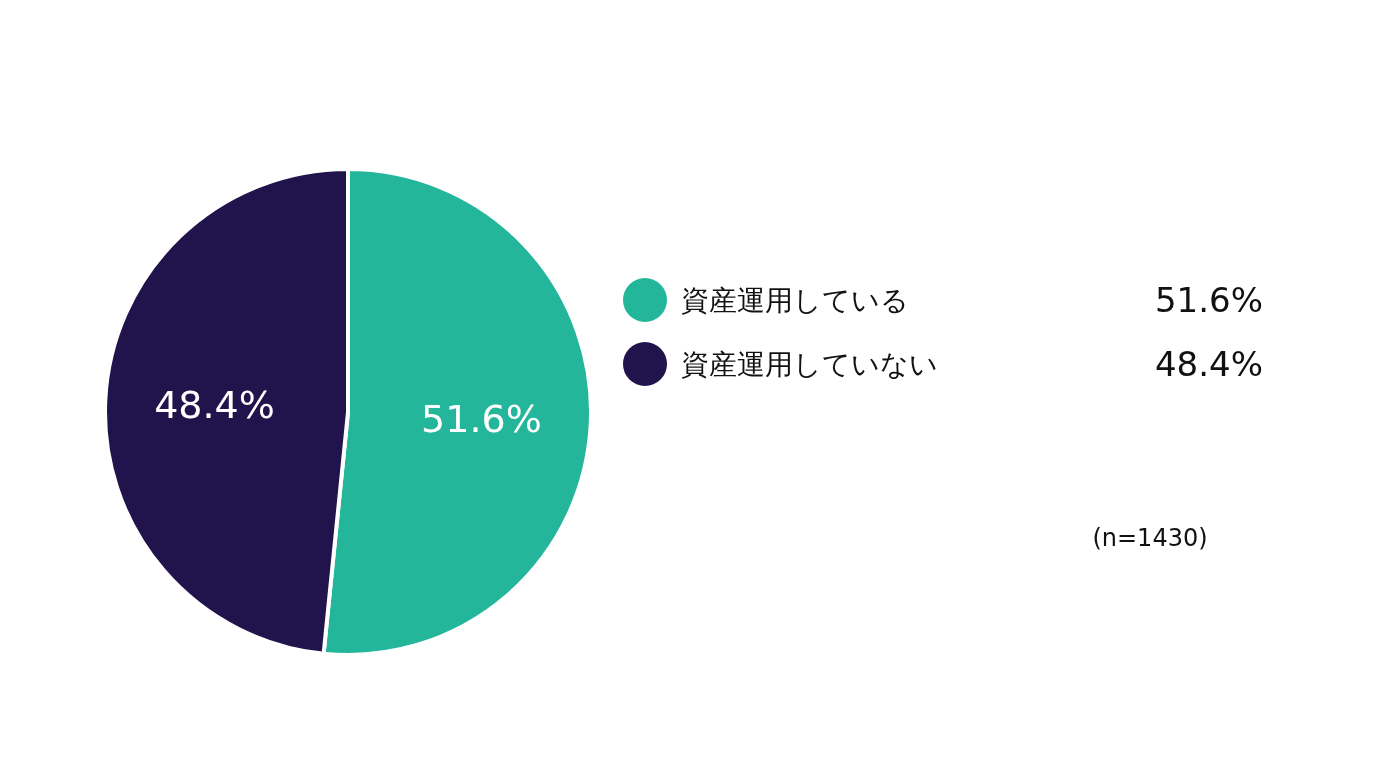  What do you see at coordinates (795, 300) in the screenshot?
I see `legend-label: 資産運用している` at bounding box center [795, 300].